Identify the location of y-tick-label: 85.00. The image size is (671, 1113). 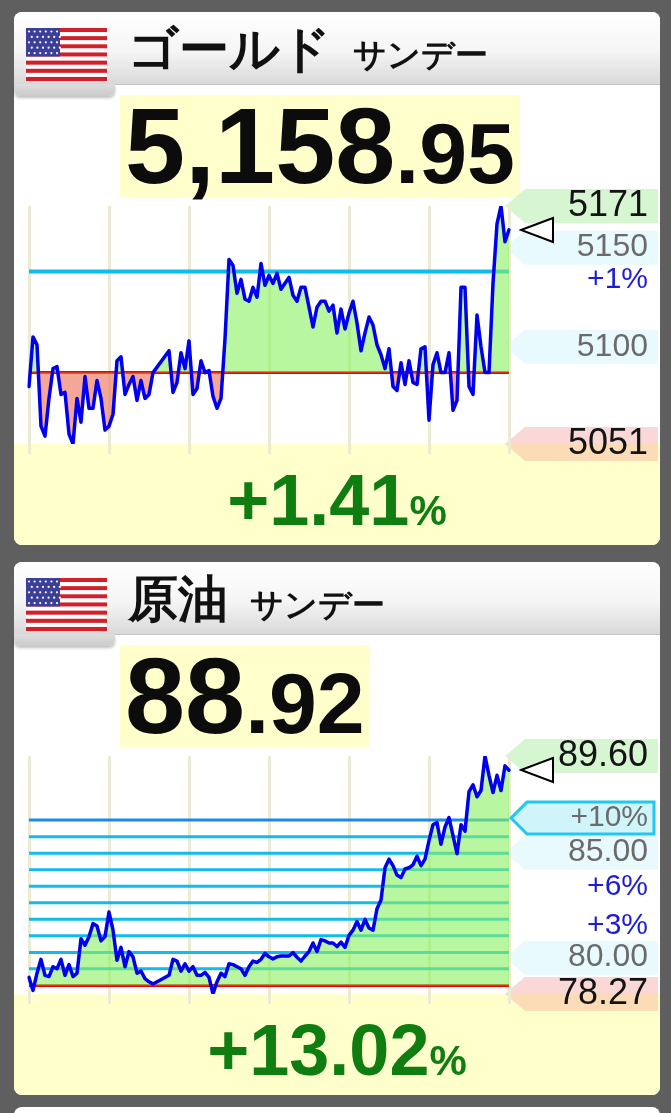
(607, 850).